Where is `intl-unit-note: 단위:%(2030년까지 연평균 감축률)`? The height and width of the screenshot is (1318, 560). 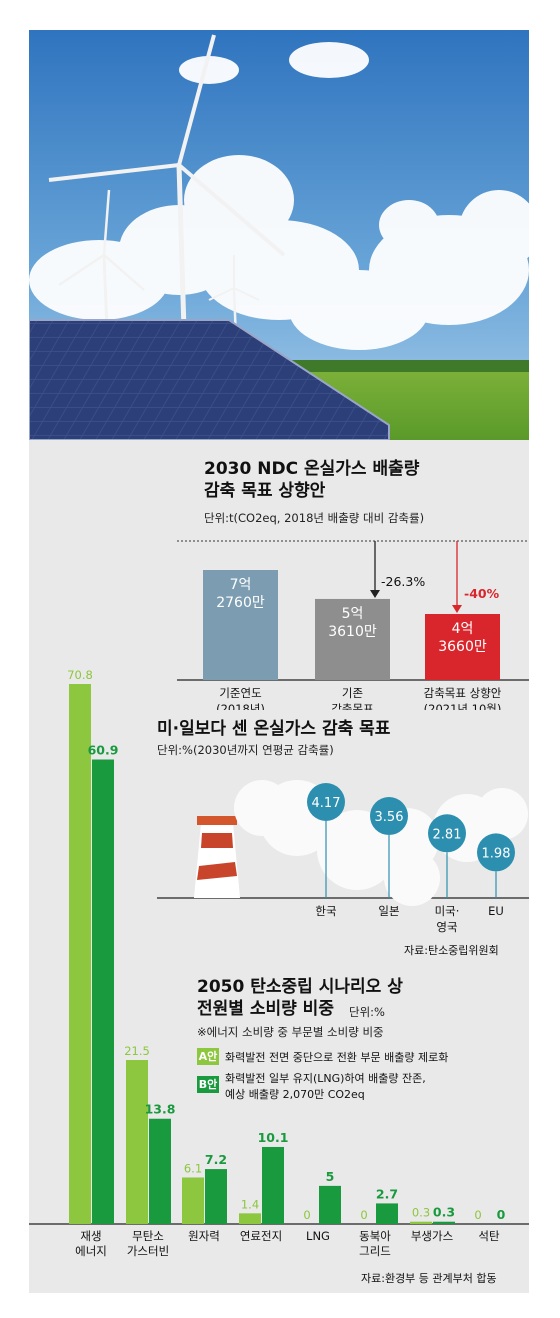 intl-unit-note: 단위:%(2030년까지 연평균 감축률) is located at coordinates (245, 750).